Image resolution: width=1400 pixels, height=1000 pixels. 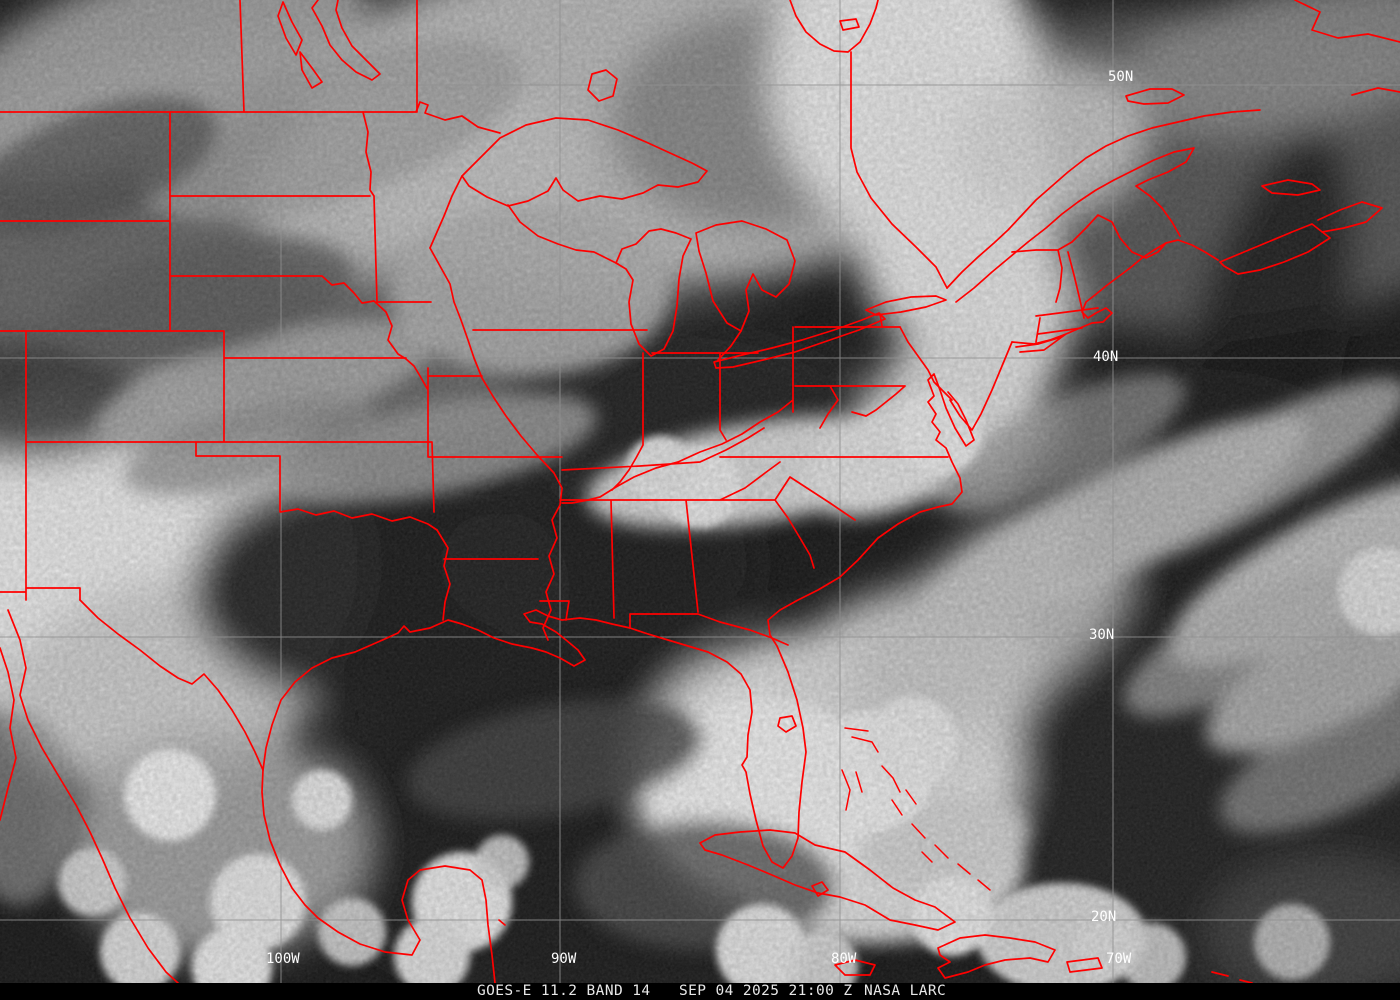 What do you see at coordinates (1120, 77) in the screenshot?
I see `lat-label-50n: 50N` at bounding box center [1120, 77].